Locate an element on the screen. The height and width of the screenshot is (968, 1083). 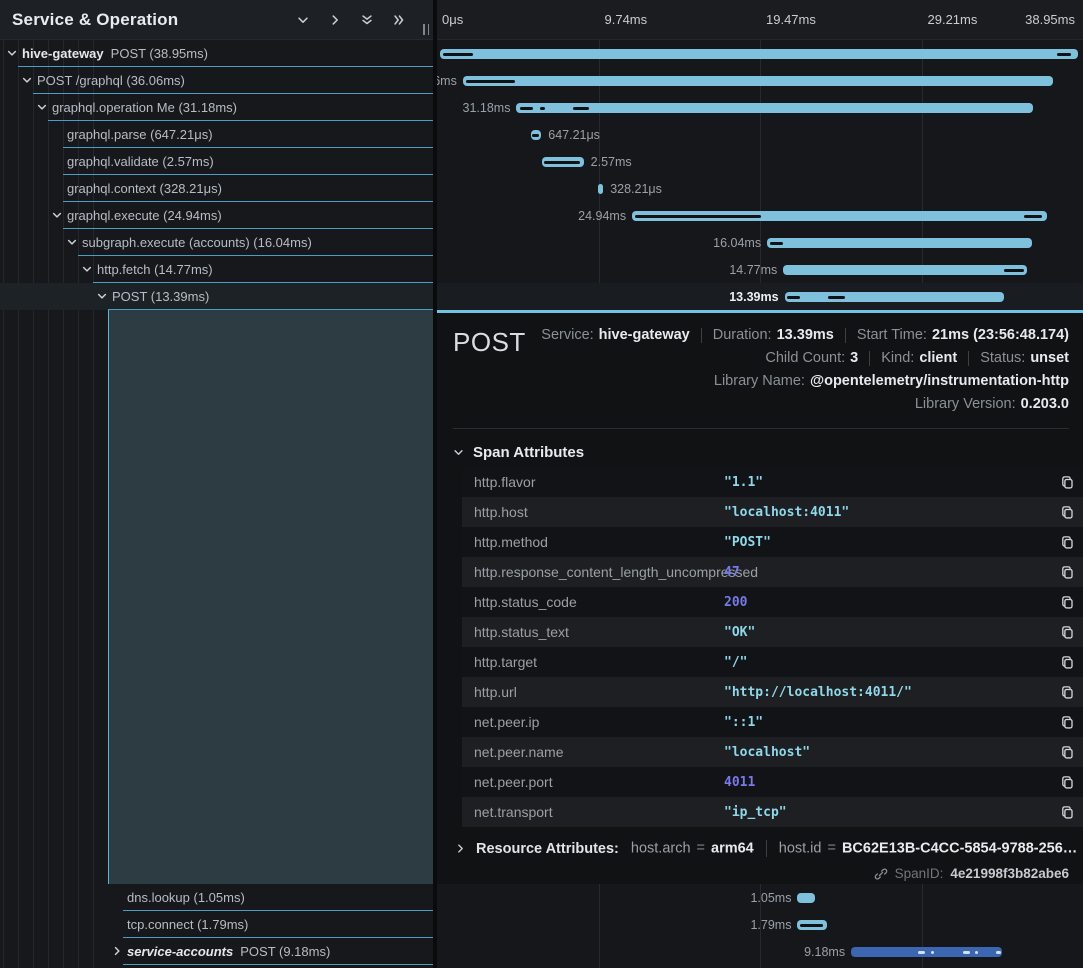
meta-line: Child Count: 3 Kind: client Status: unset is located at coordinates (917, 358).